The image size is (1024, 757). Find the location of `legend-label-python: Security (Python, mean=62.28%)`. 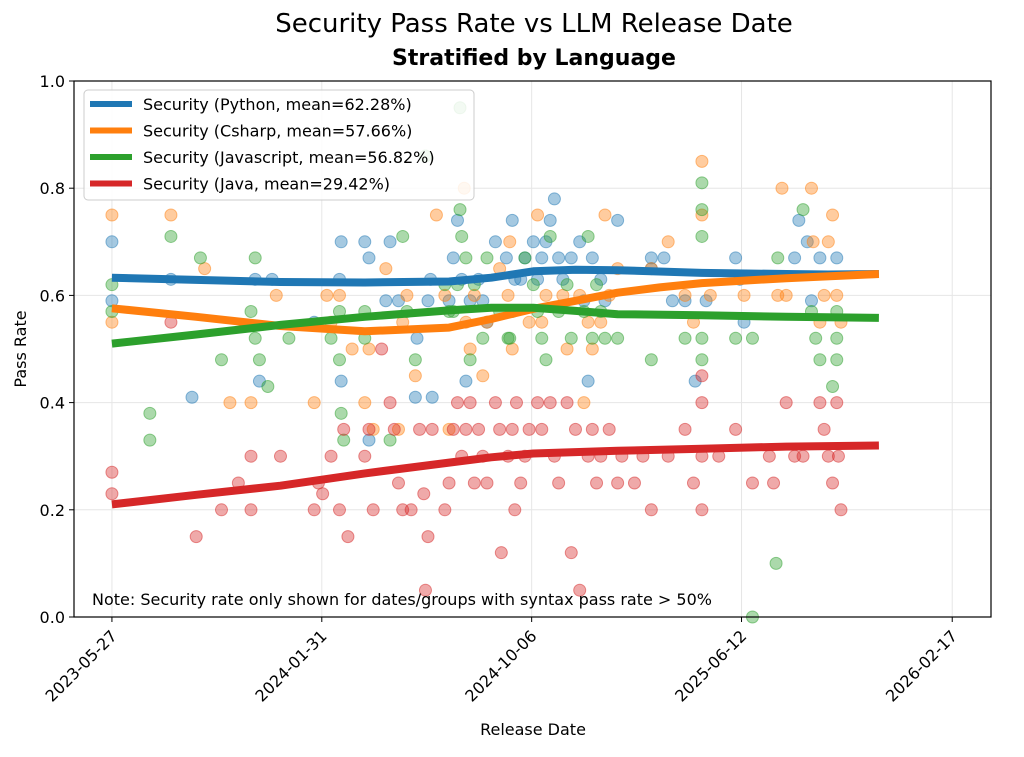

legend-label-python: Security (Python, mean=62.28%) is located at coordinates (277, 104).